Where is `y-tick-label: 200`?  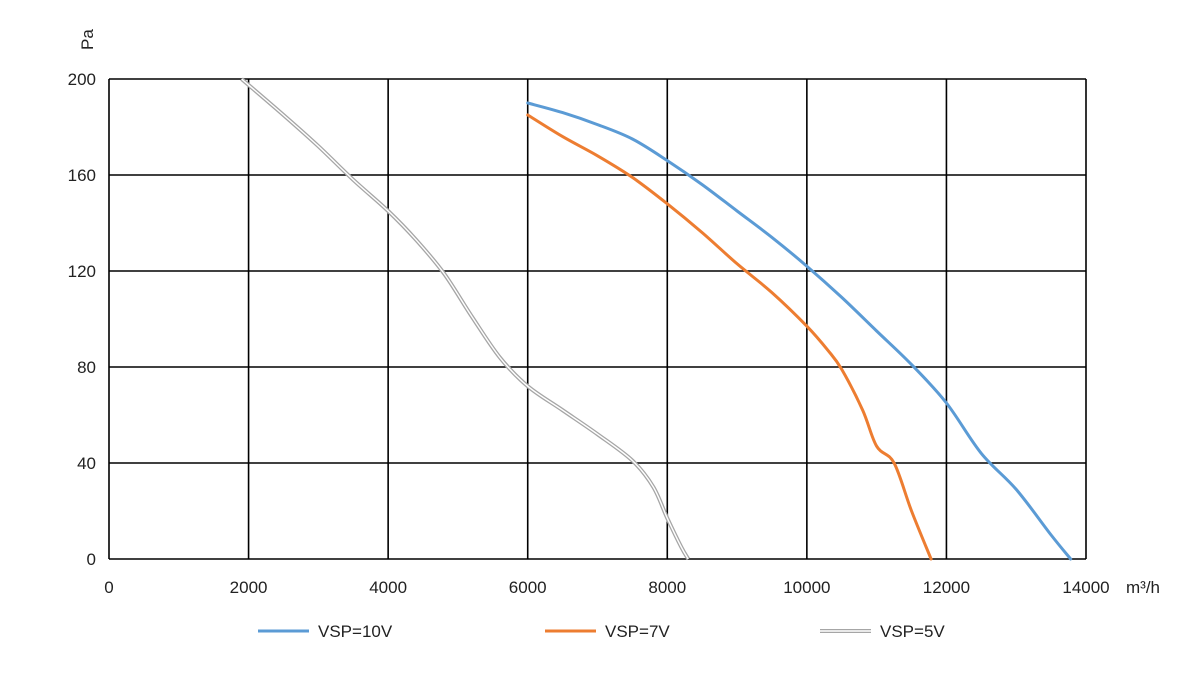
y-tick-label: 200 is located at coordinates (82, 79).